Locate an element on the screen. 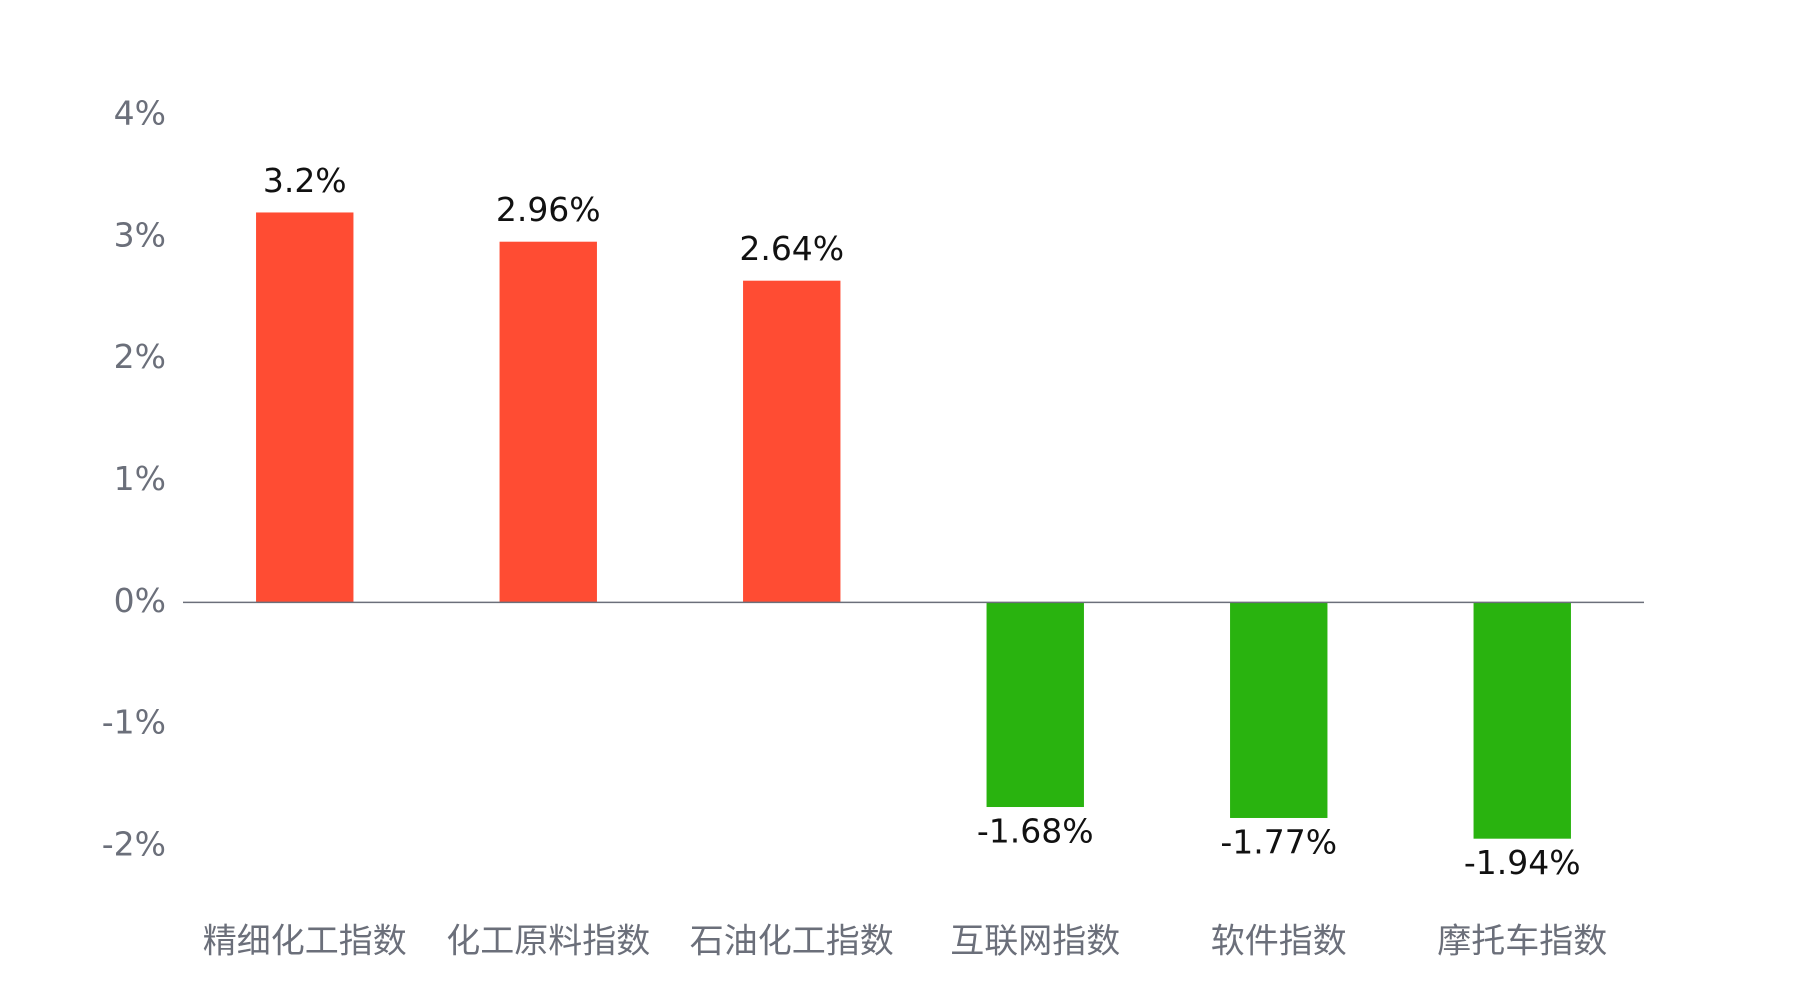 The width and height of the screenshot is (1800, 1000). x-tick-label: 互联网指数 is located at coordinates (1035, 942).